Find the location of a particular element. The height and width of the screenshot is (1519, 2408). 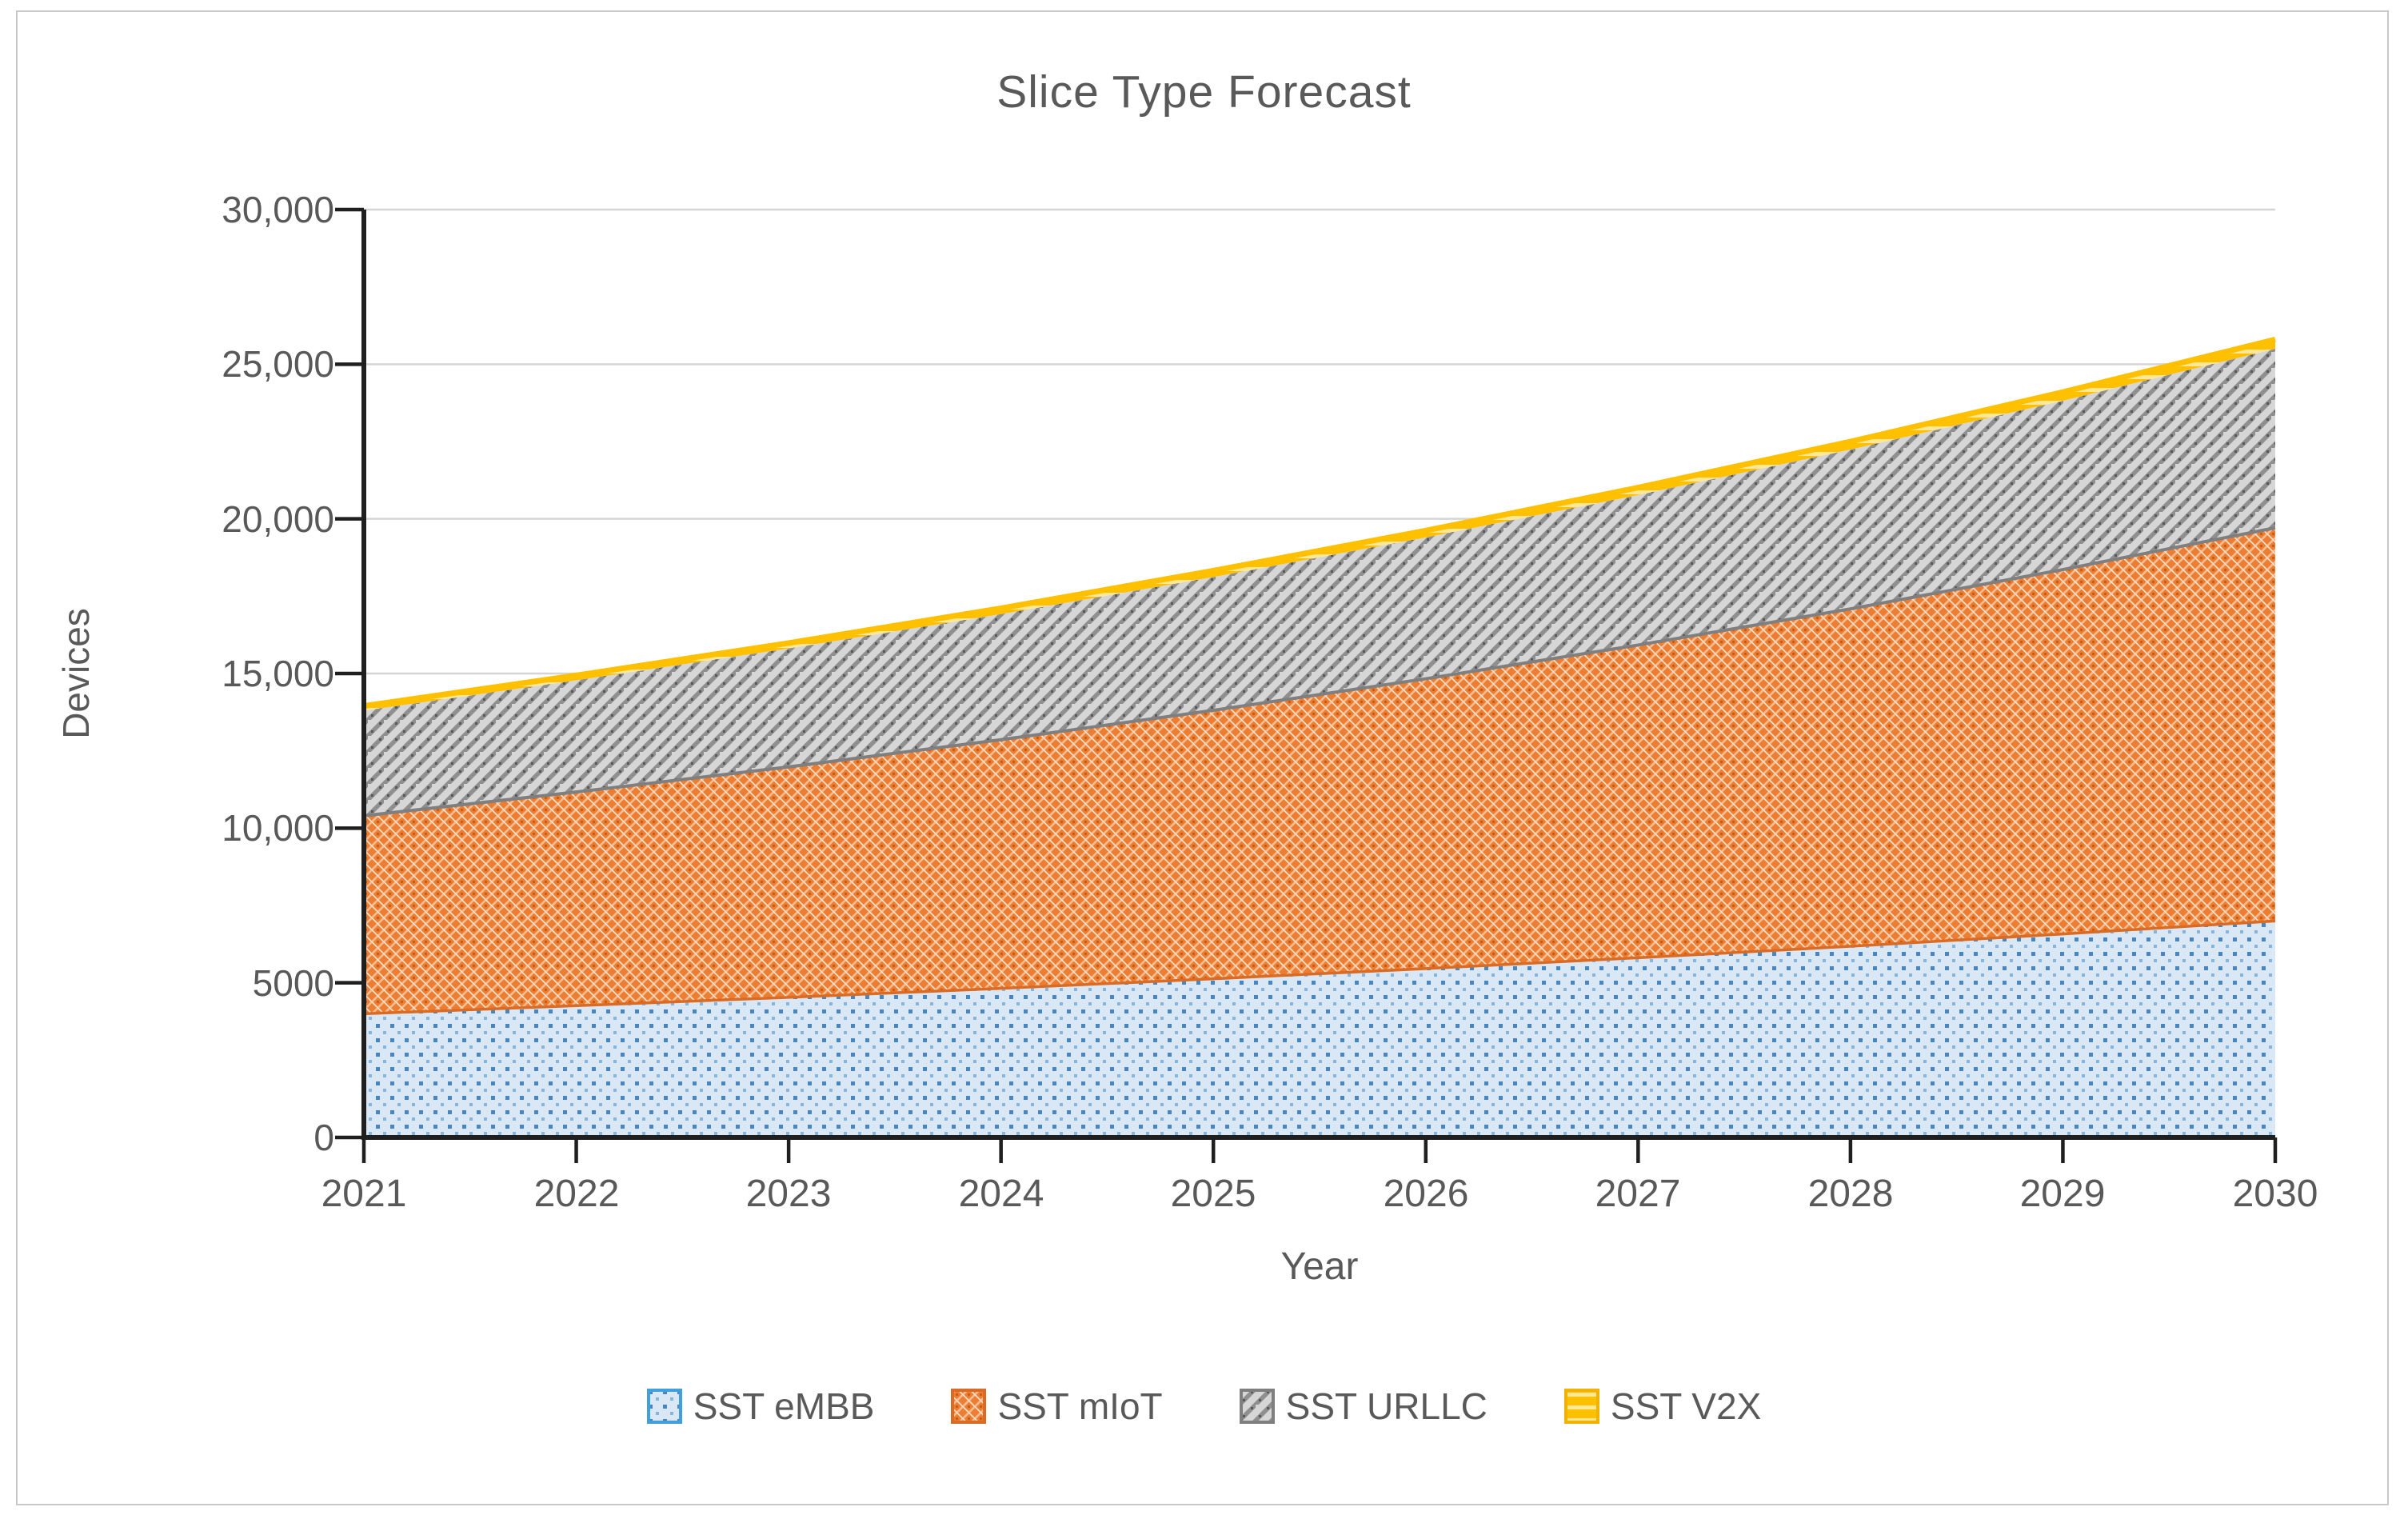

legend-swatch-miot-icon is located at coordinates (969, 1406).